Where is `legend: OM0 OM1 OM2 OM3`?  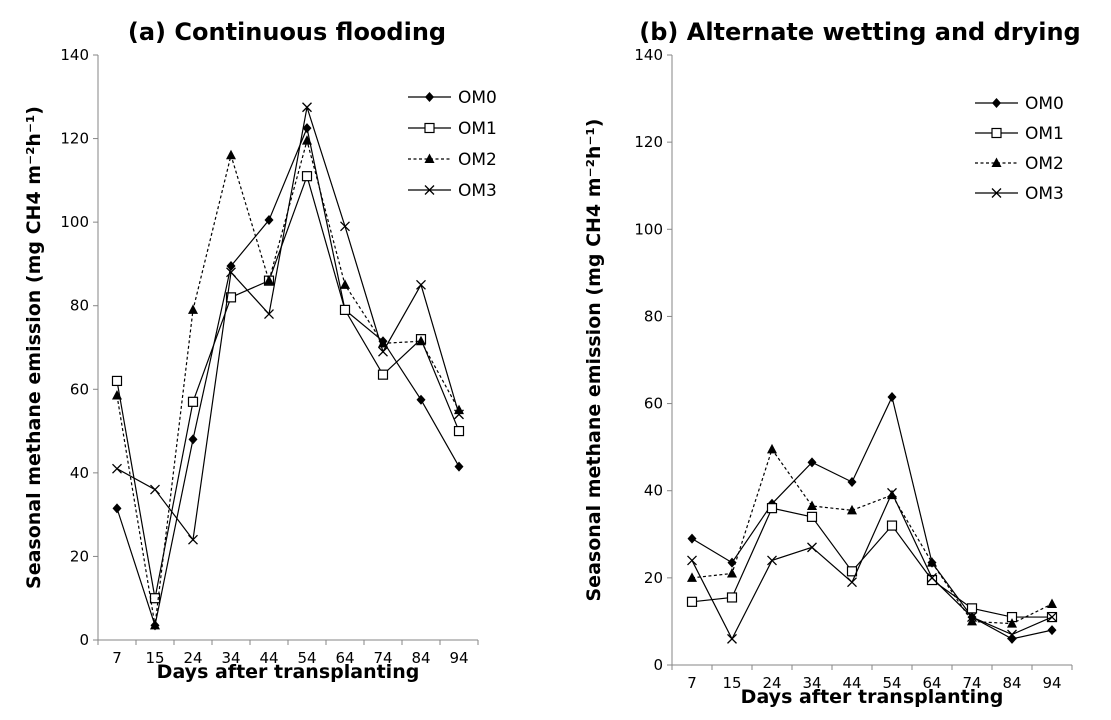
legend: OM0 OM1 OM2 OM3 is located at coordinates (452, 144).